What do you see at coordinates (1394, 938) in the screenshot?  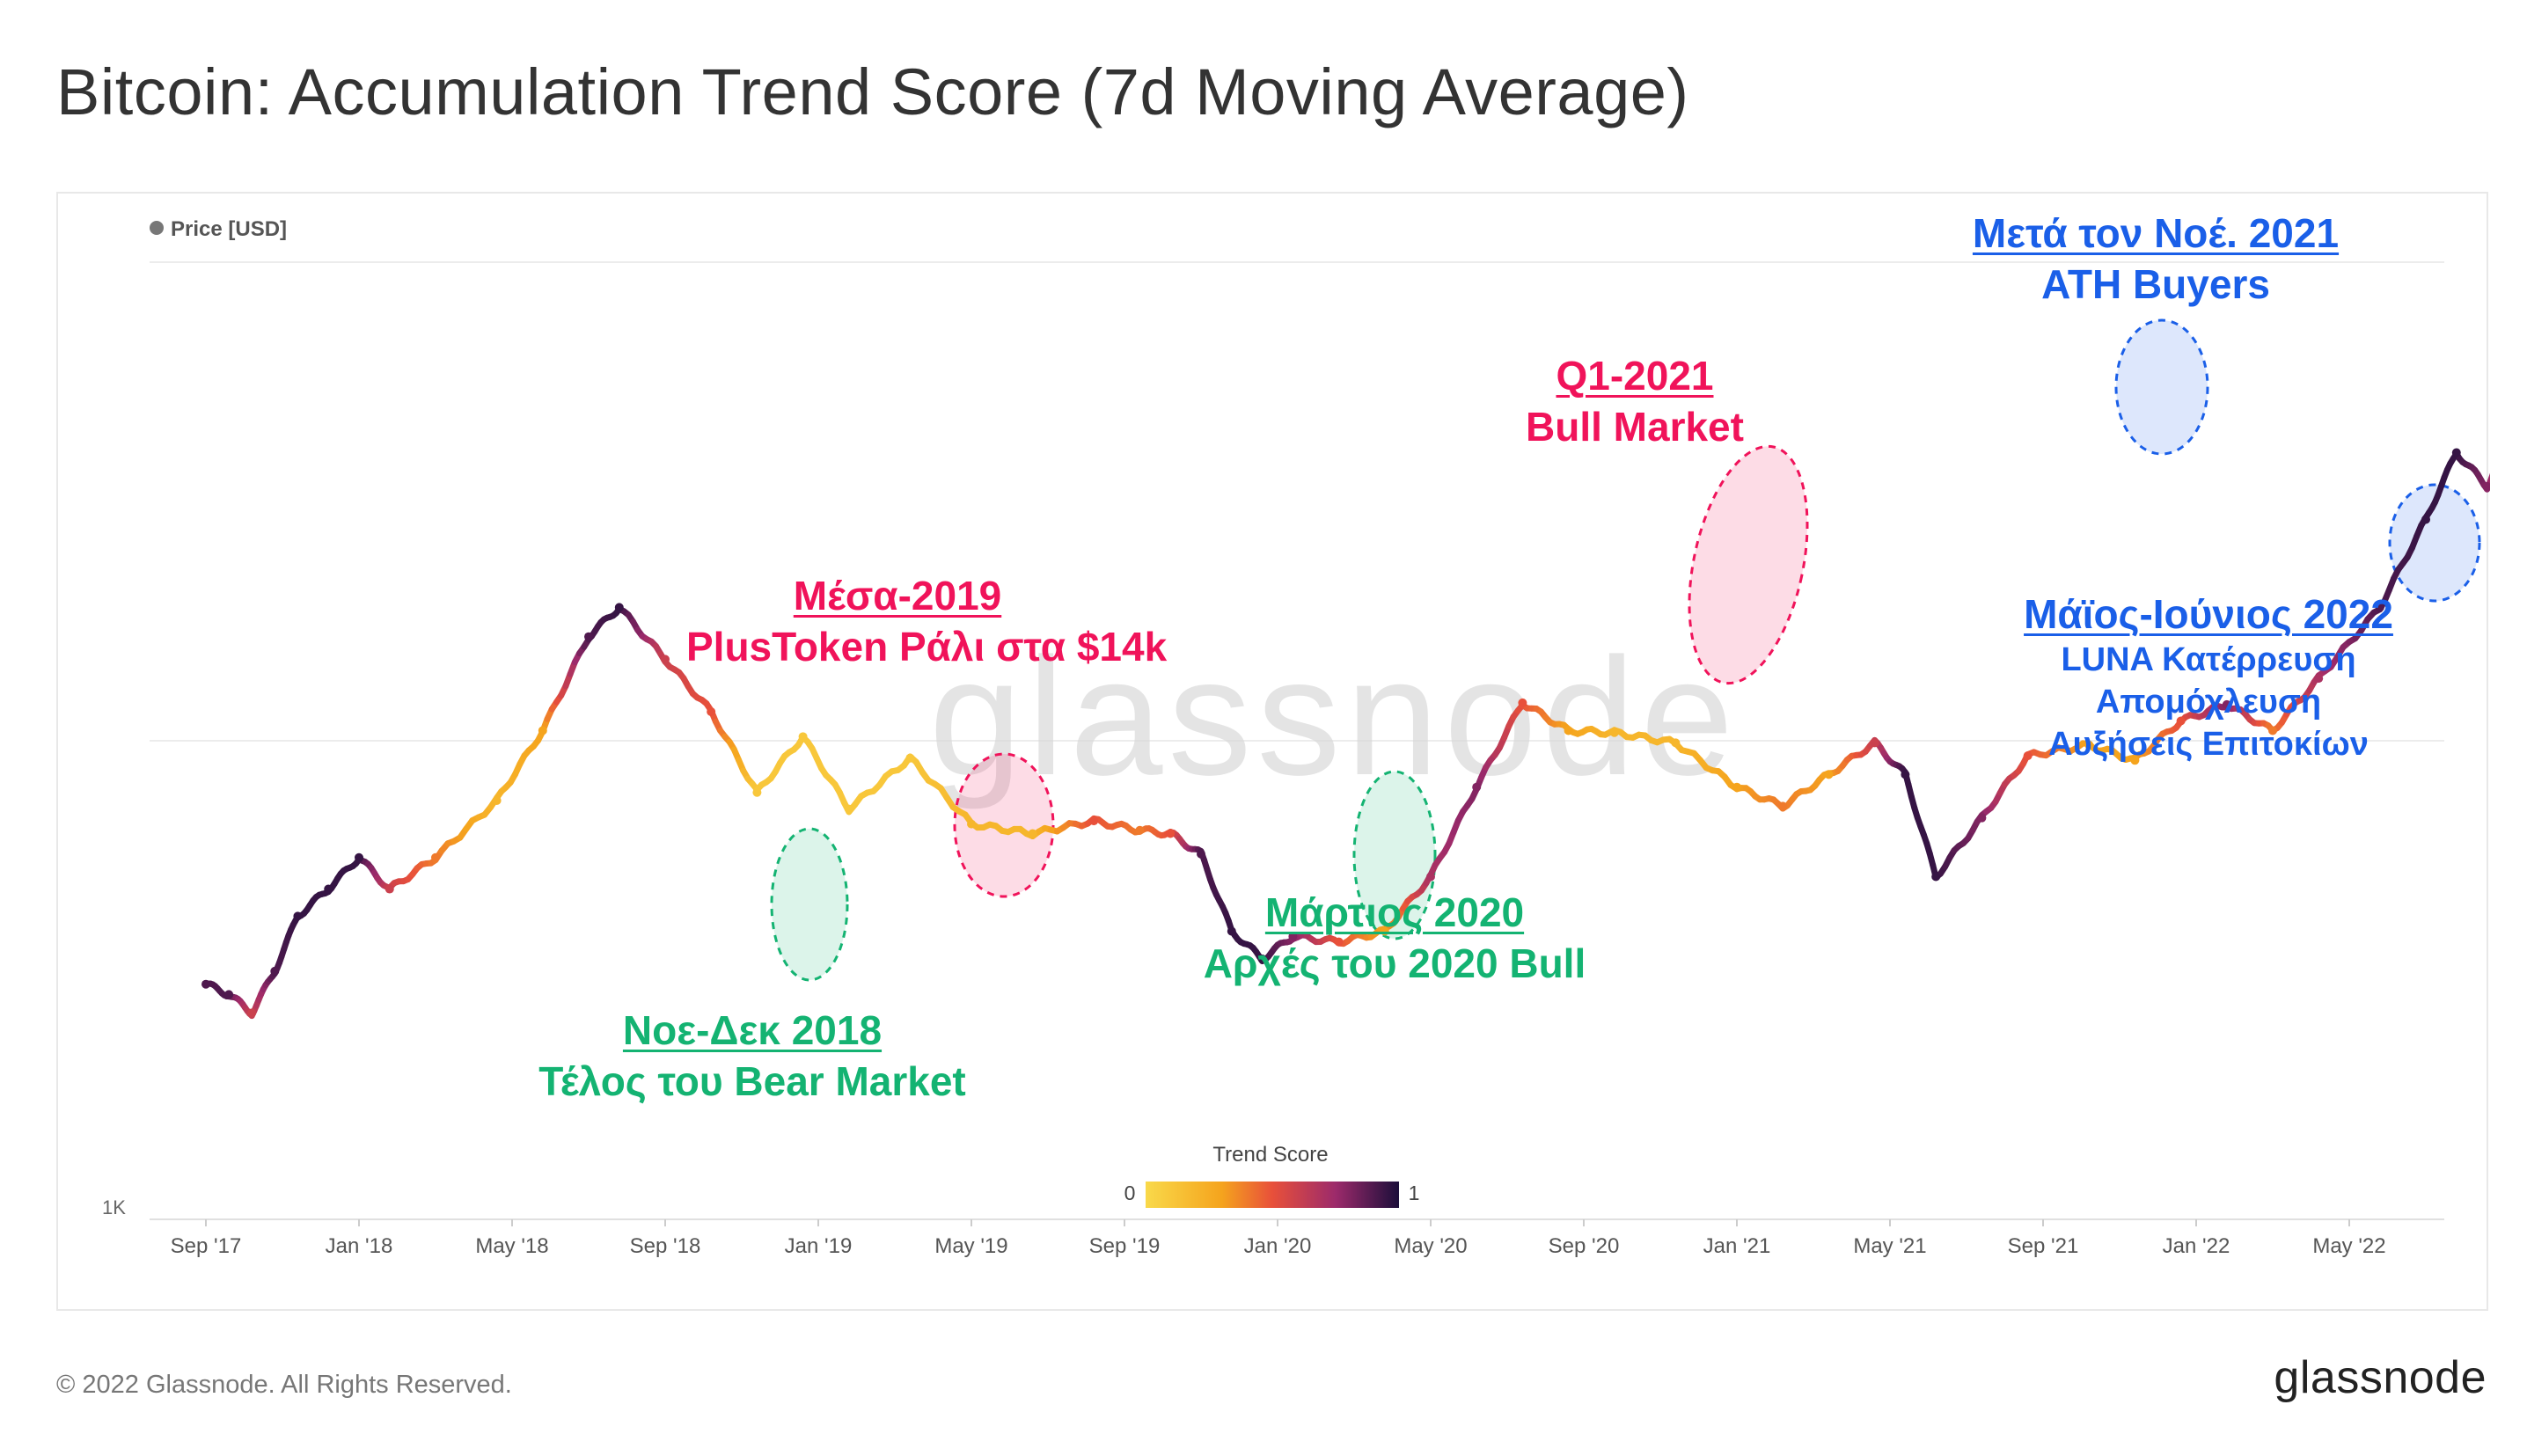 I see `annotation-march-2020: Μάρτιος 2020 Αρχές του 2020 Bull` at bounding box center [1394, 938].